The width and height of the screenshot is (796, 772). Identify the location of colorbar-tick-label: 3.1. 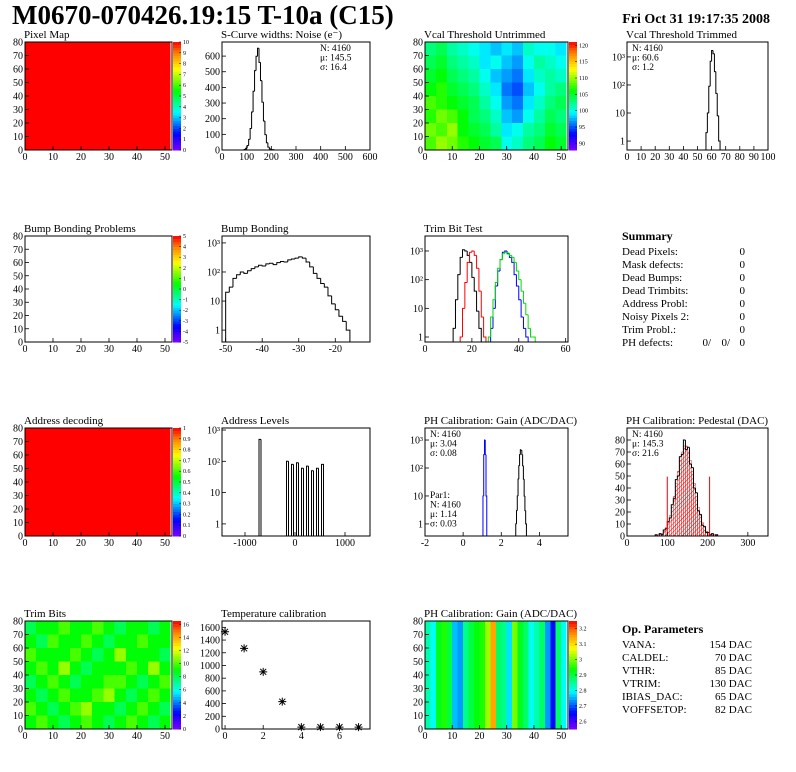
(583, 645).